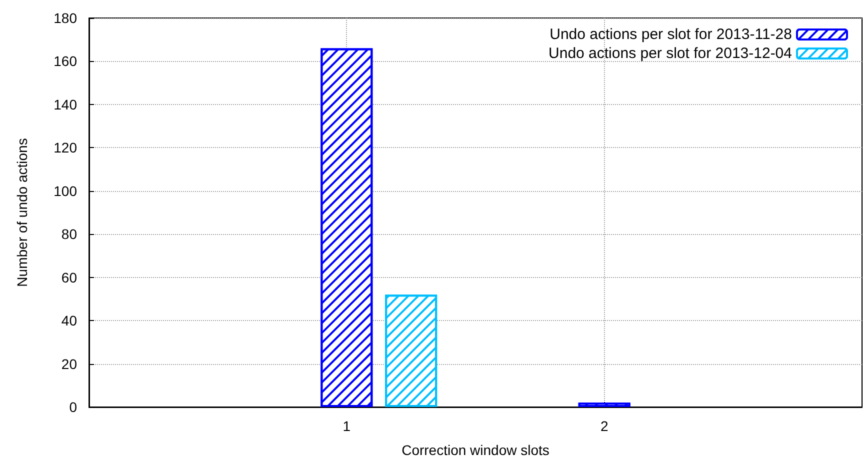 This screenshot has width=863, height=464. Describe the element at coordinates (69, 234) in the screenshot. I see `y-tick-label: 80` at that location.